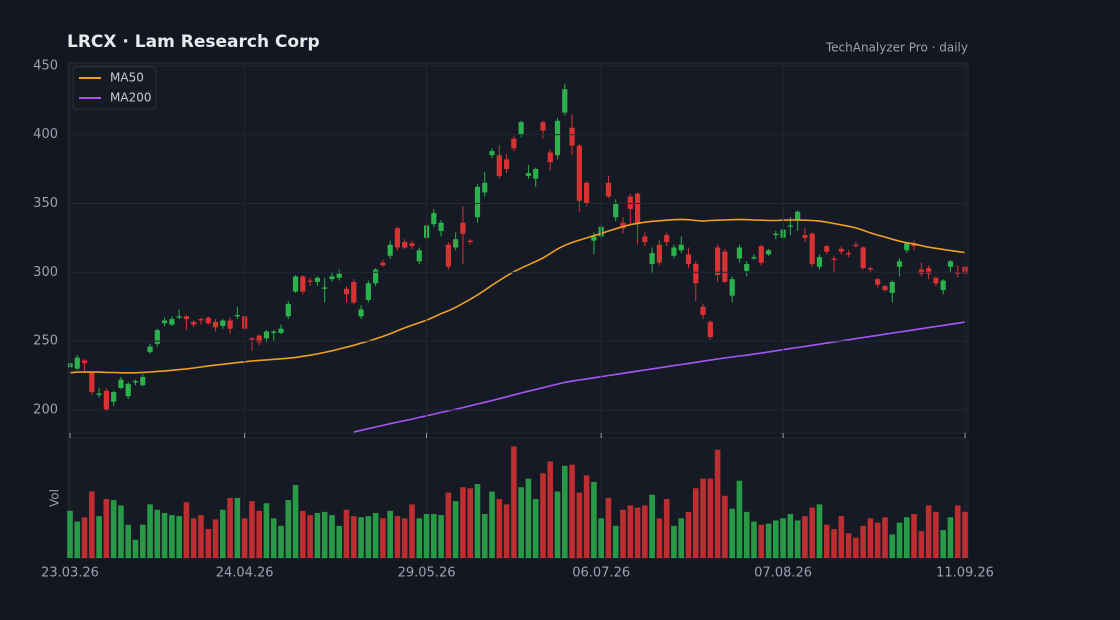 The width and height of the screenshot is (1120, 620). What do you see at coordinates (245, 573) in the screenshot?
I see `x-tick-label: 24.04.26` at bounding box center [245, 573].